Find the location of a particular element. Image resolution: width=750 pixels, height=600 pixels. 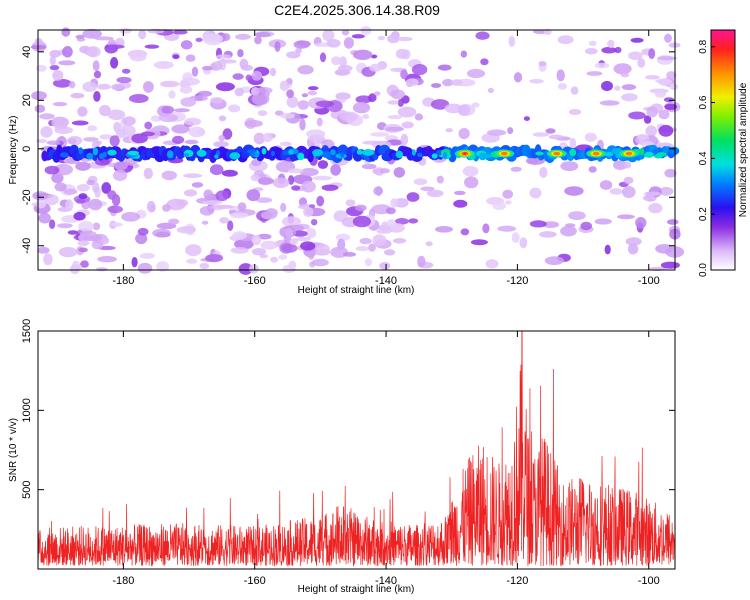

colorbar-tick-label: 0.8 is located at coordinates (703, 46).